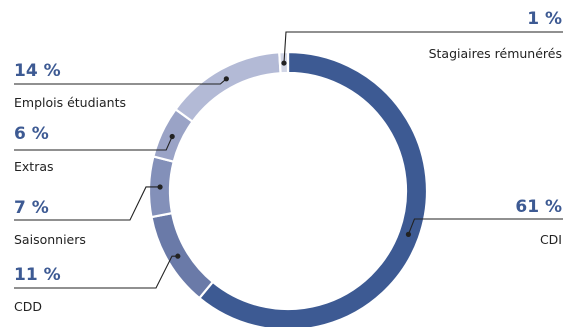 This screenshot has height=327, width=568. What do you see at coordinates (284, 63) in the screenshot?
I see `leader-dot-stagiaires-remuneres` at bounding box center [284, 63].